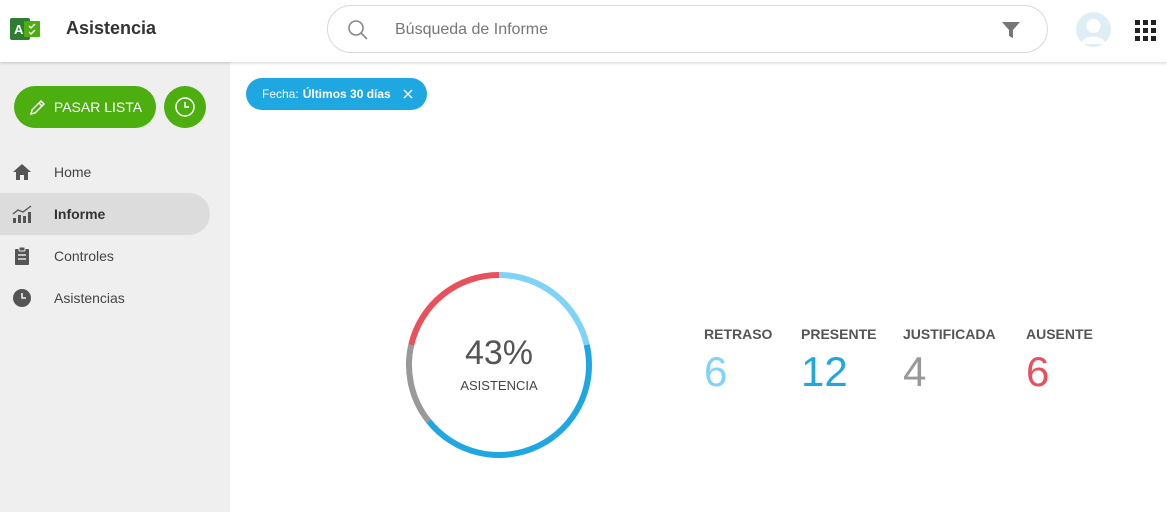 Image resolution: width=1167 pixels, height=512 pixels. What do you see at coordinates (98, 107) in the screenshot?
I see `pasar-lista-label: PASAR LISTA` at bounding box center [98, 107].